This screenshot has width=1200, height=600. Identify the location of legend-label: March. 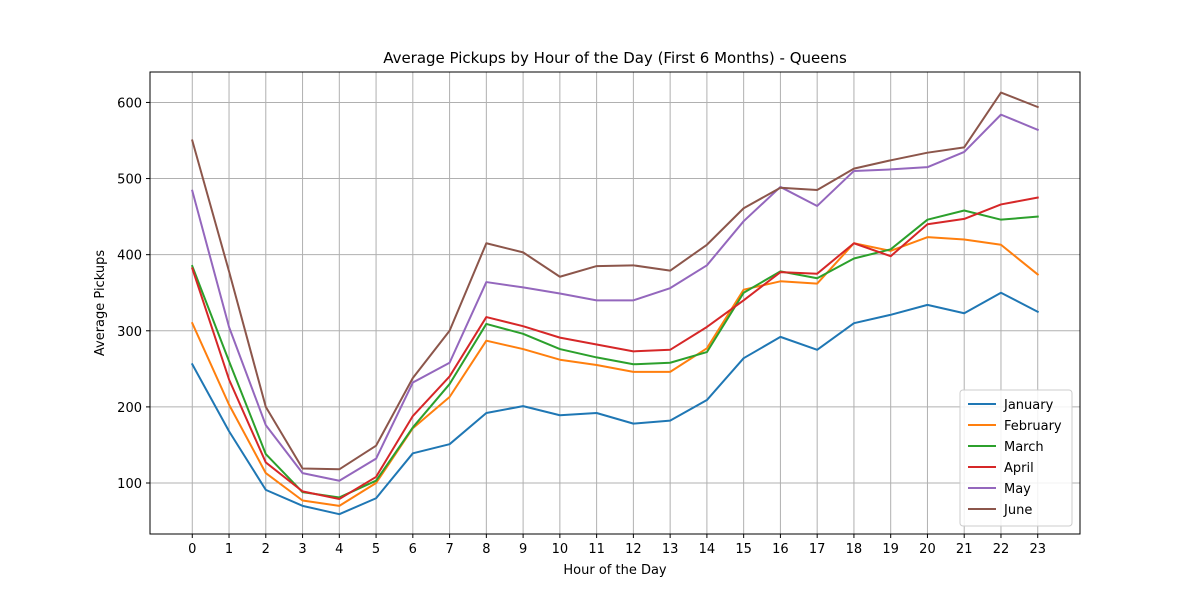
(1024, 447).